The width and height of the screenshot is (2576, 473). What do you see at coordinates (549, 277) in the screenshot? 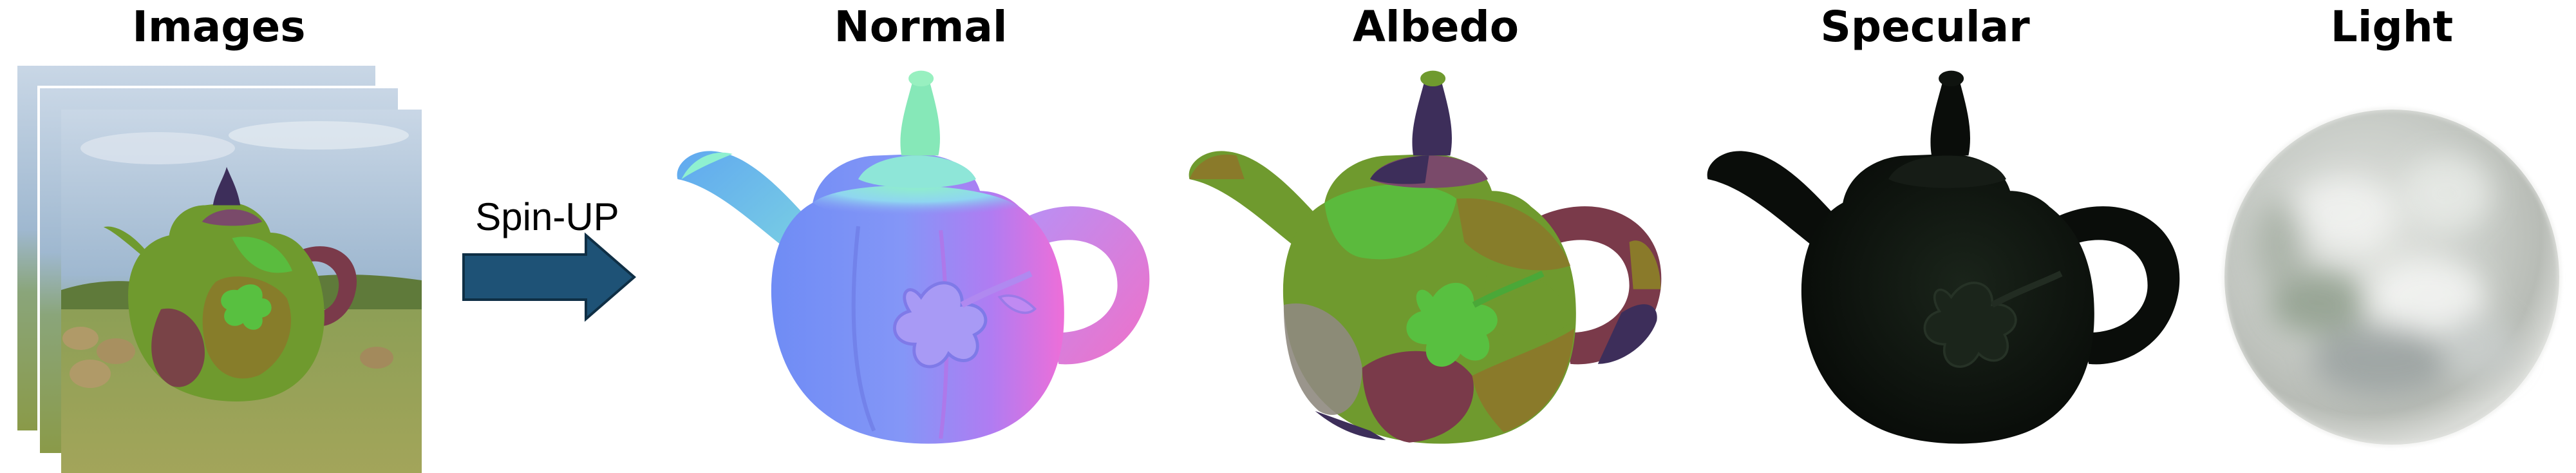
I see `spin-up-arrow` at bounding box center [549, 277].